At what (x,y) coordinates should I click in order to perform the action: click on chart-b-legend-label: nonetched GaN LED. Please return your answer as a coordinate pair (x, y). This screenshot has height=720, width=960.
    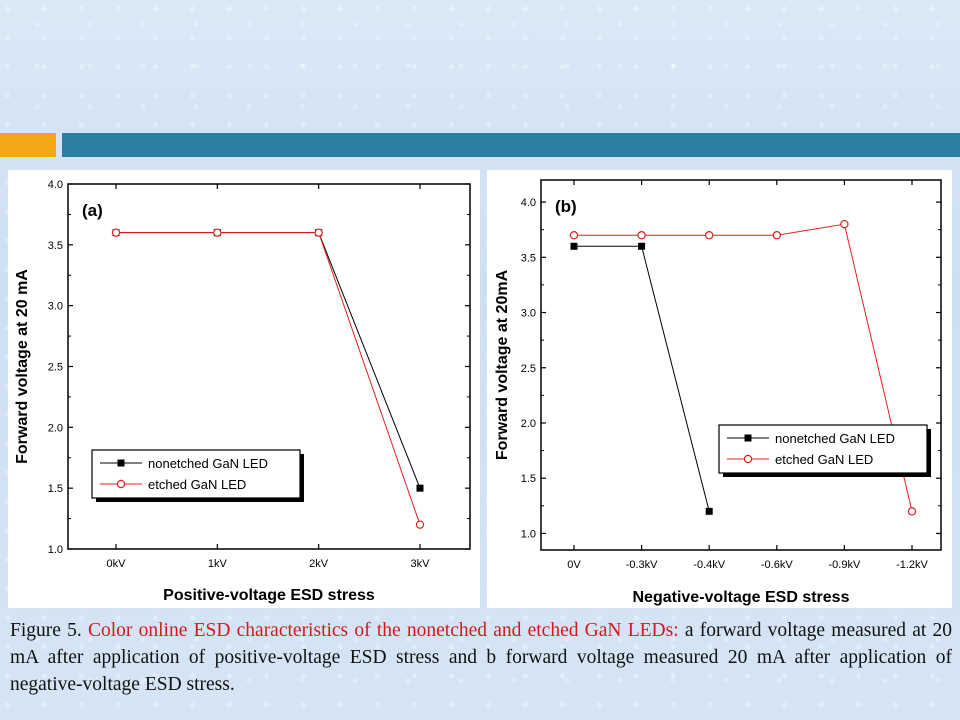
    Looking at the image, I should click on (835, 438).